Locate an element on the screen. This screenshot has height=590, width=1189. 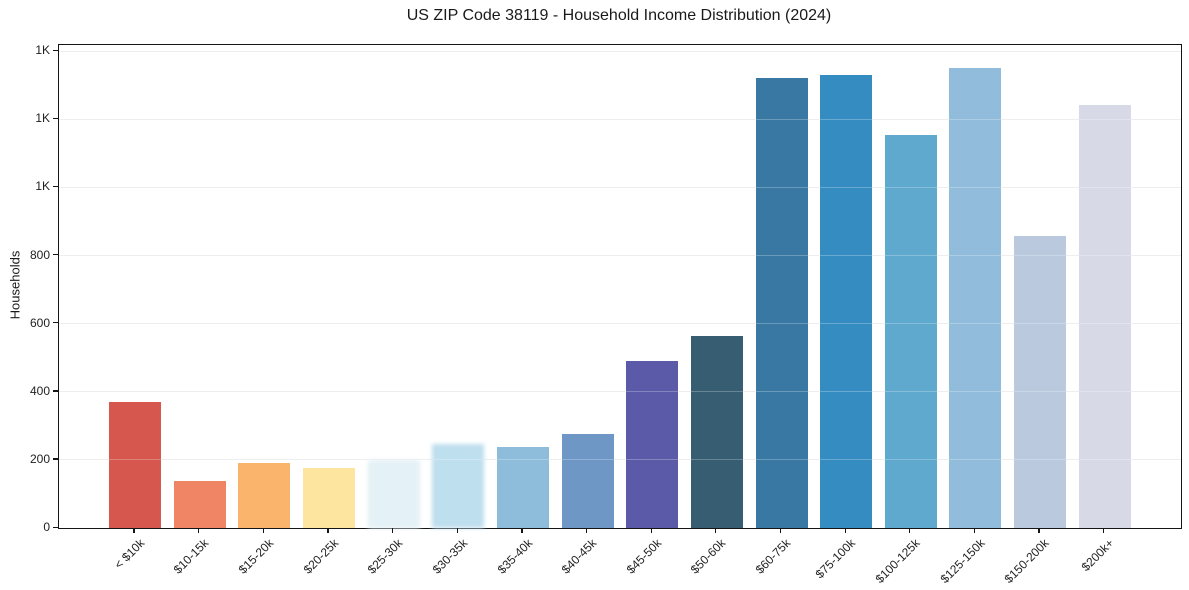
x-tick-label-text: $100-125k is located at coordinates (897, 561).